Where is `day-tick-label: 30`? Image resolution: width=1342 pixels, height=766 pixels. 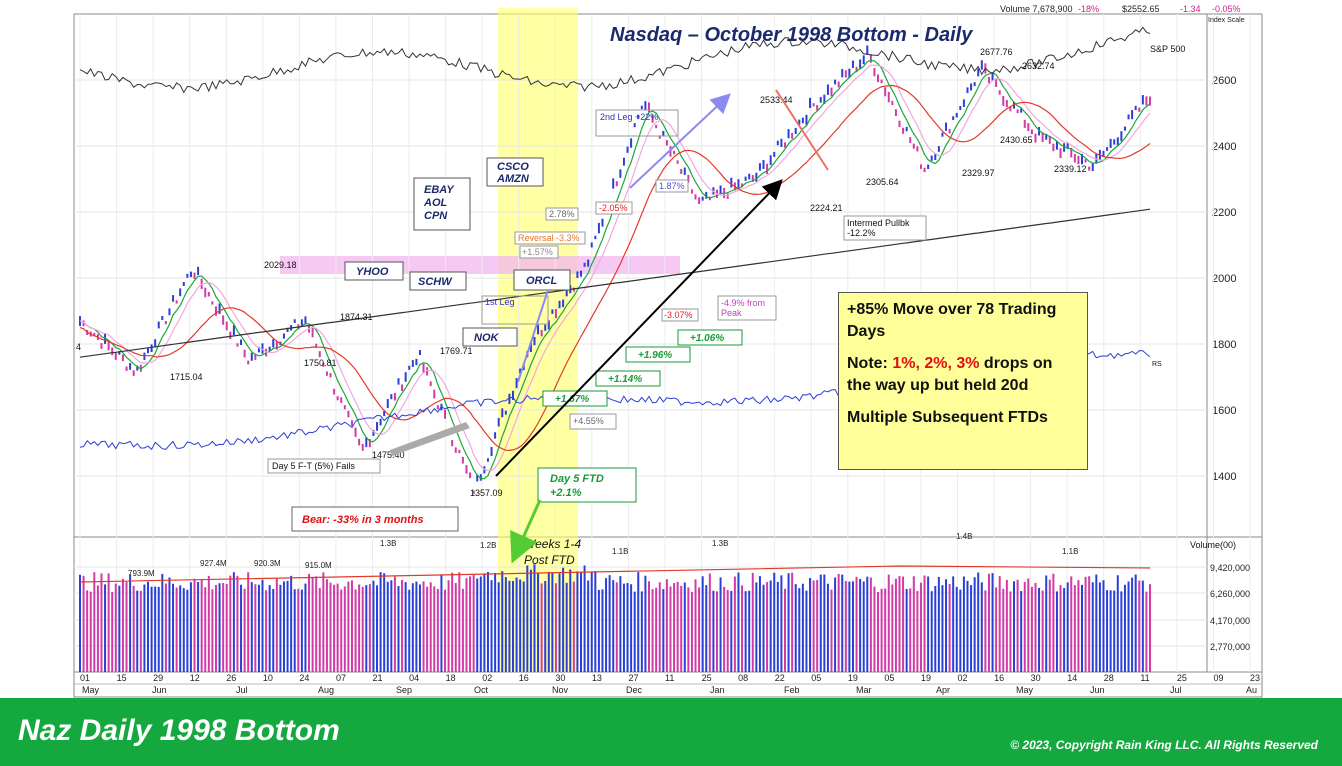
day-tick-label: 30 is located at coordinates (560, 678).